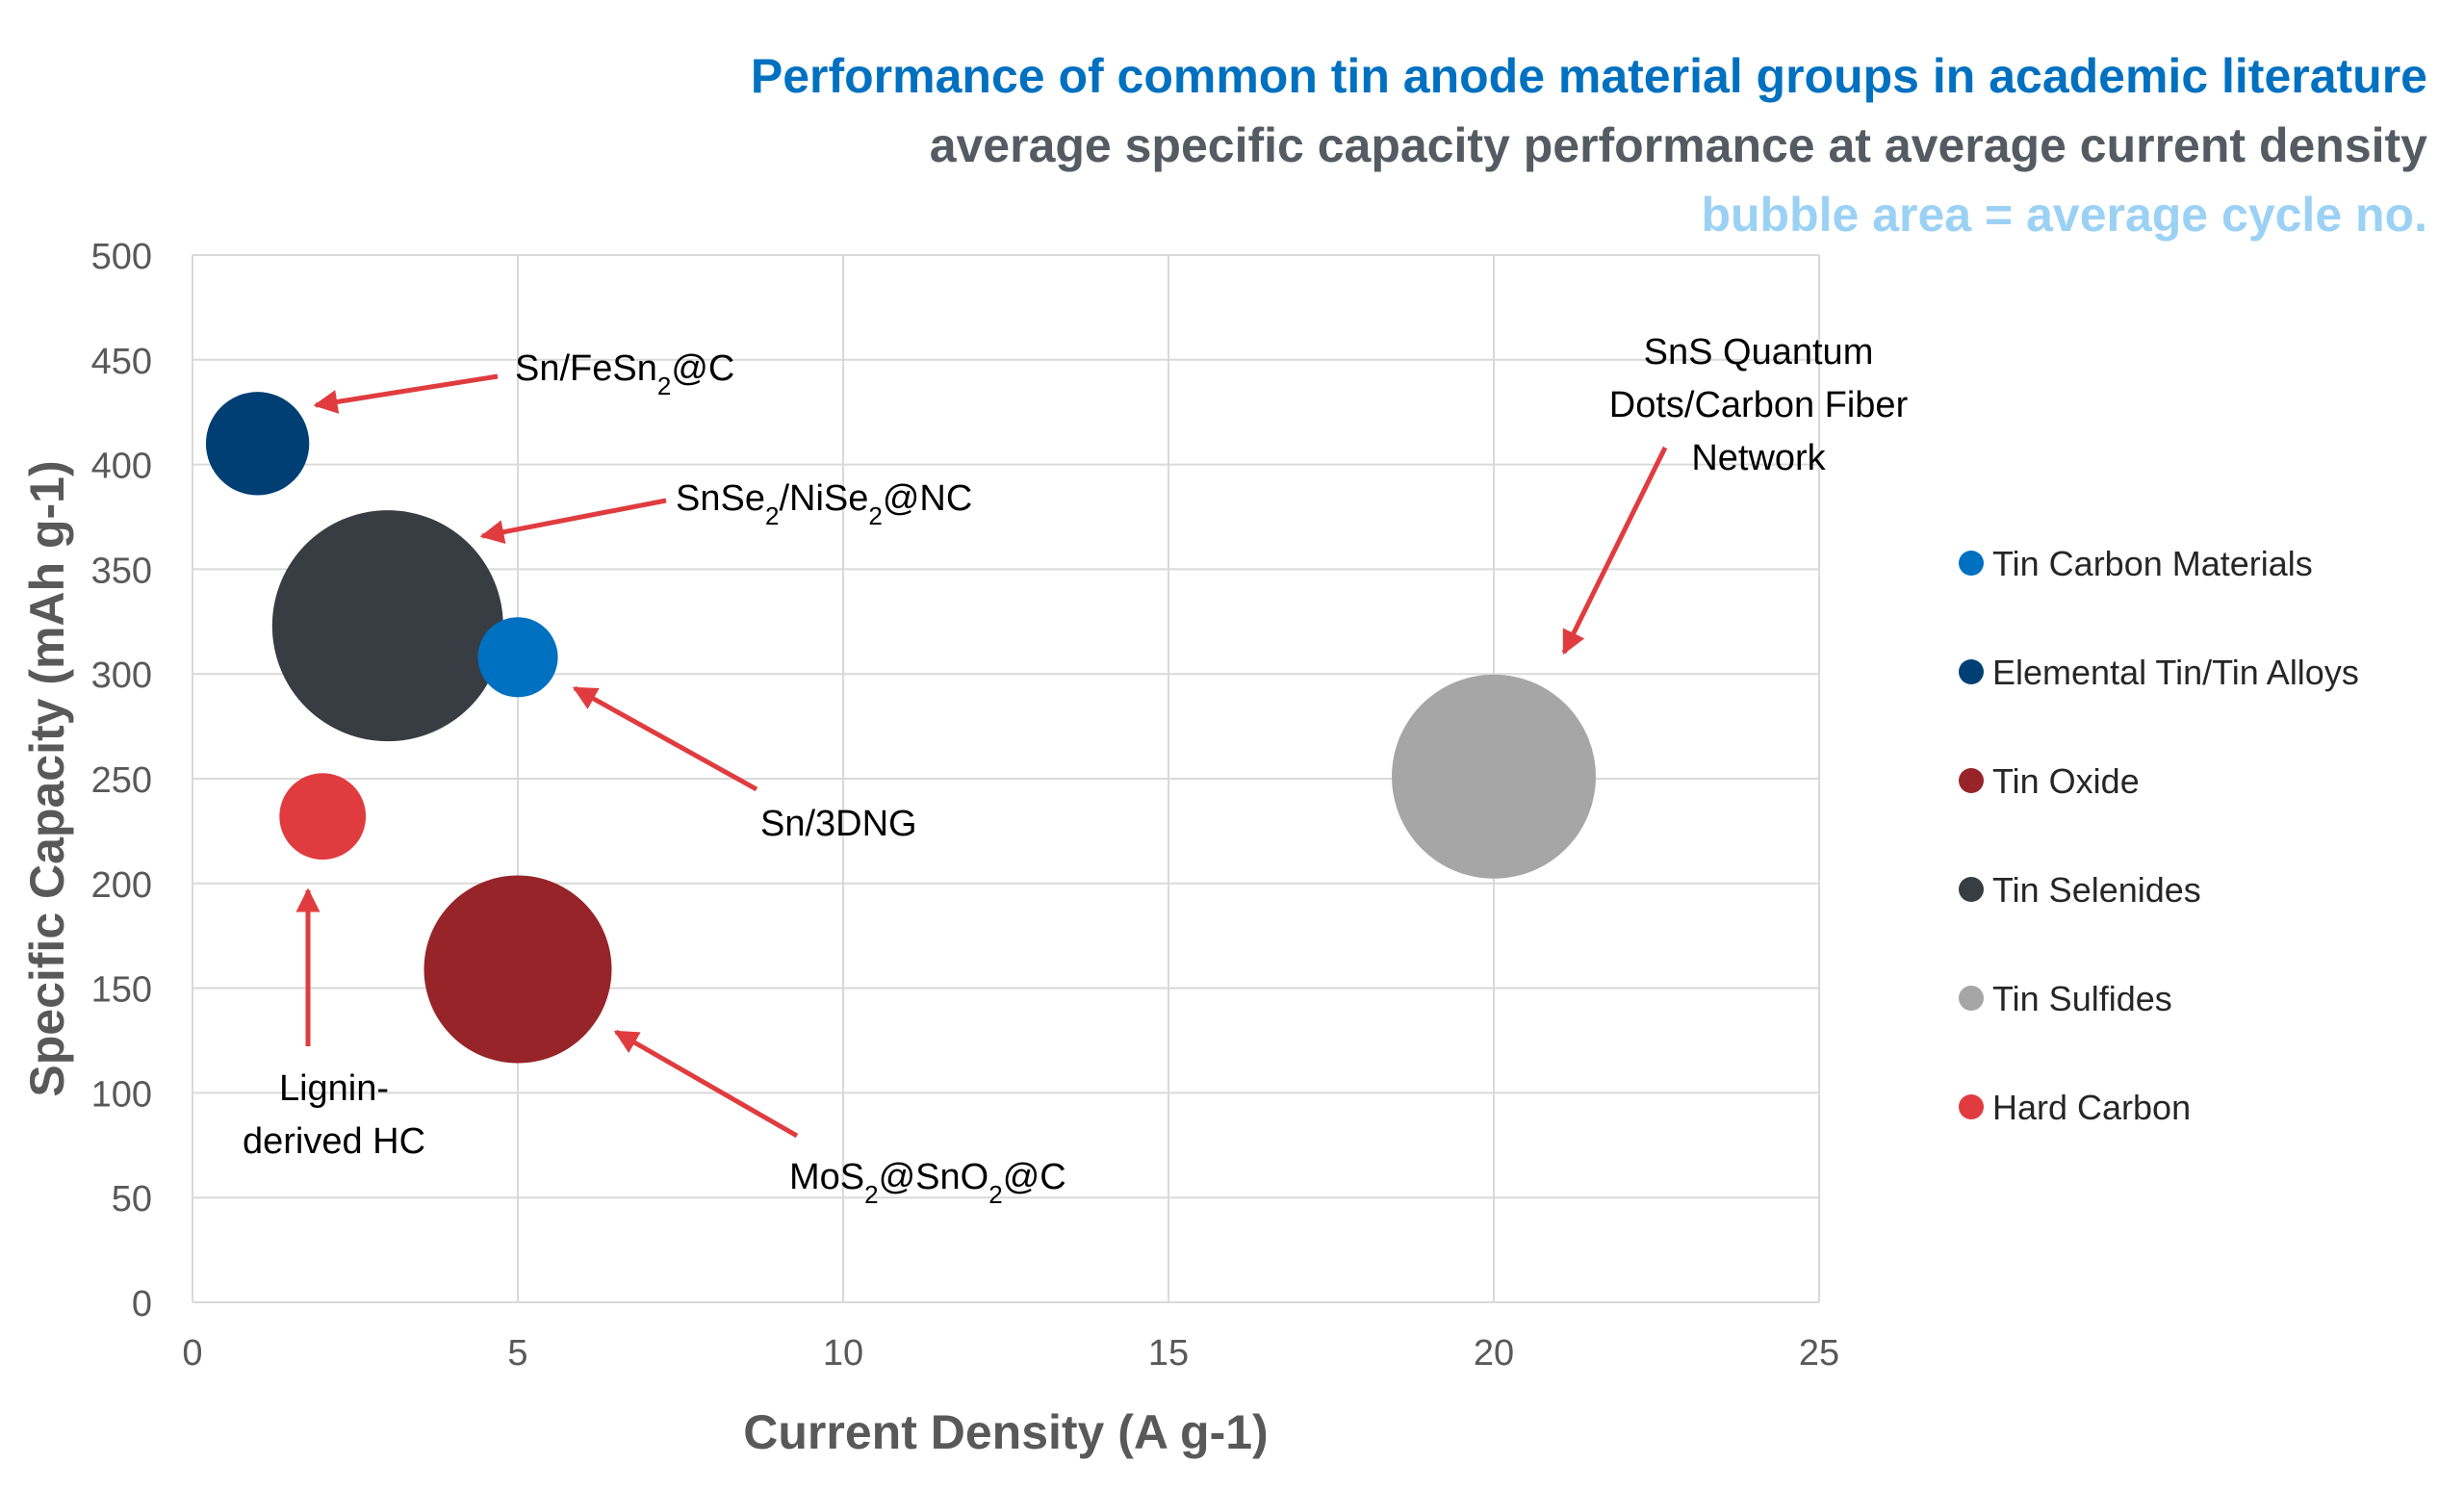 This screenshot has width=2464, height=1490. Describe the element at coordinates (517, 657) in the screenshot. I see `bubble-tin-carbon-materials` at that location.